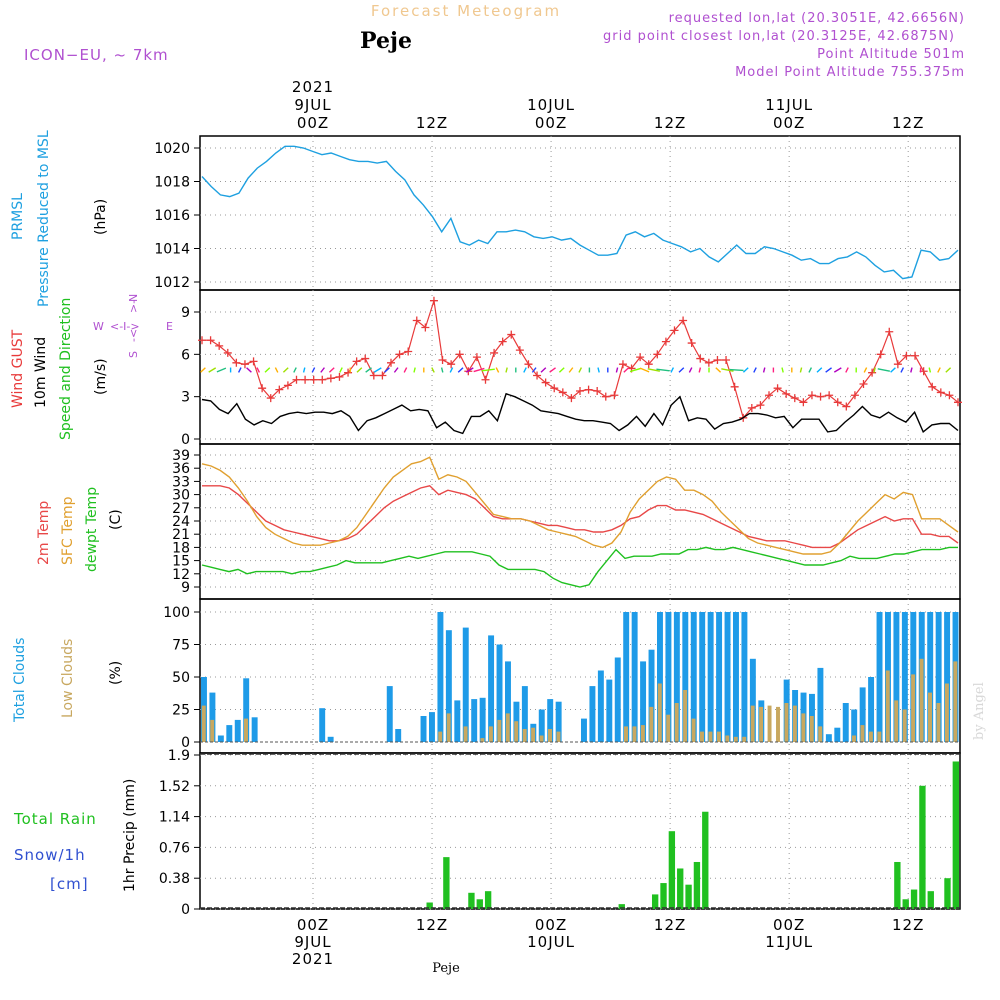  What do you see at coordinates (50, 855) in the screenshot?
I see `precip-label-snow: Snow/1h` at bounding box center [50, 855].